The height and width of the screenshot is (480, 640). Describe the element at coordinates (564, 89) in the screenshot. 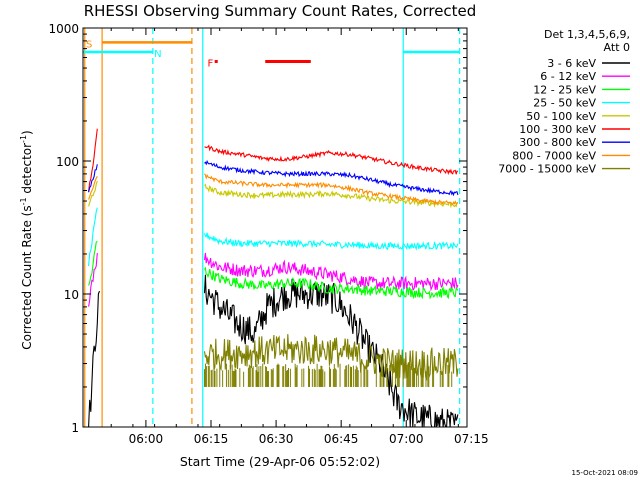

I see `legend-entry-label: 12 - 25 keV` at that location.